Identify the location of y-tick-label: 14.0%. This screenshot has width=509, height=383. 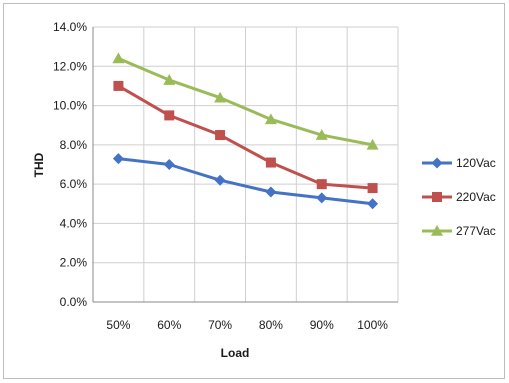
(70, 27).